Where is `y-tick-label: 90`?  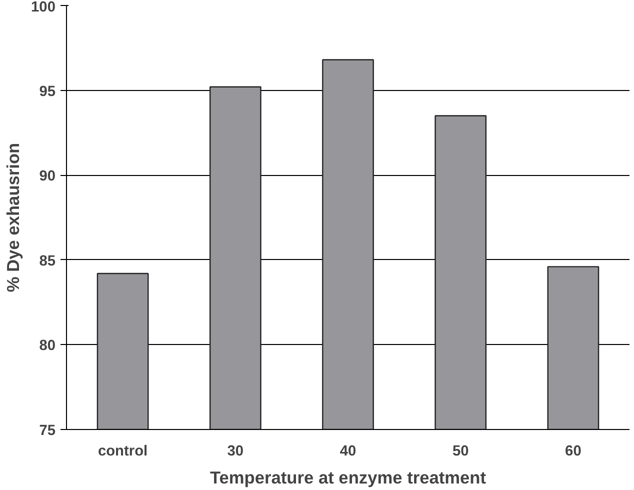
y-tick-label: 90 is located at coordinates (47, 176).